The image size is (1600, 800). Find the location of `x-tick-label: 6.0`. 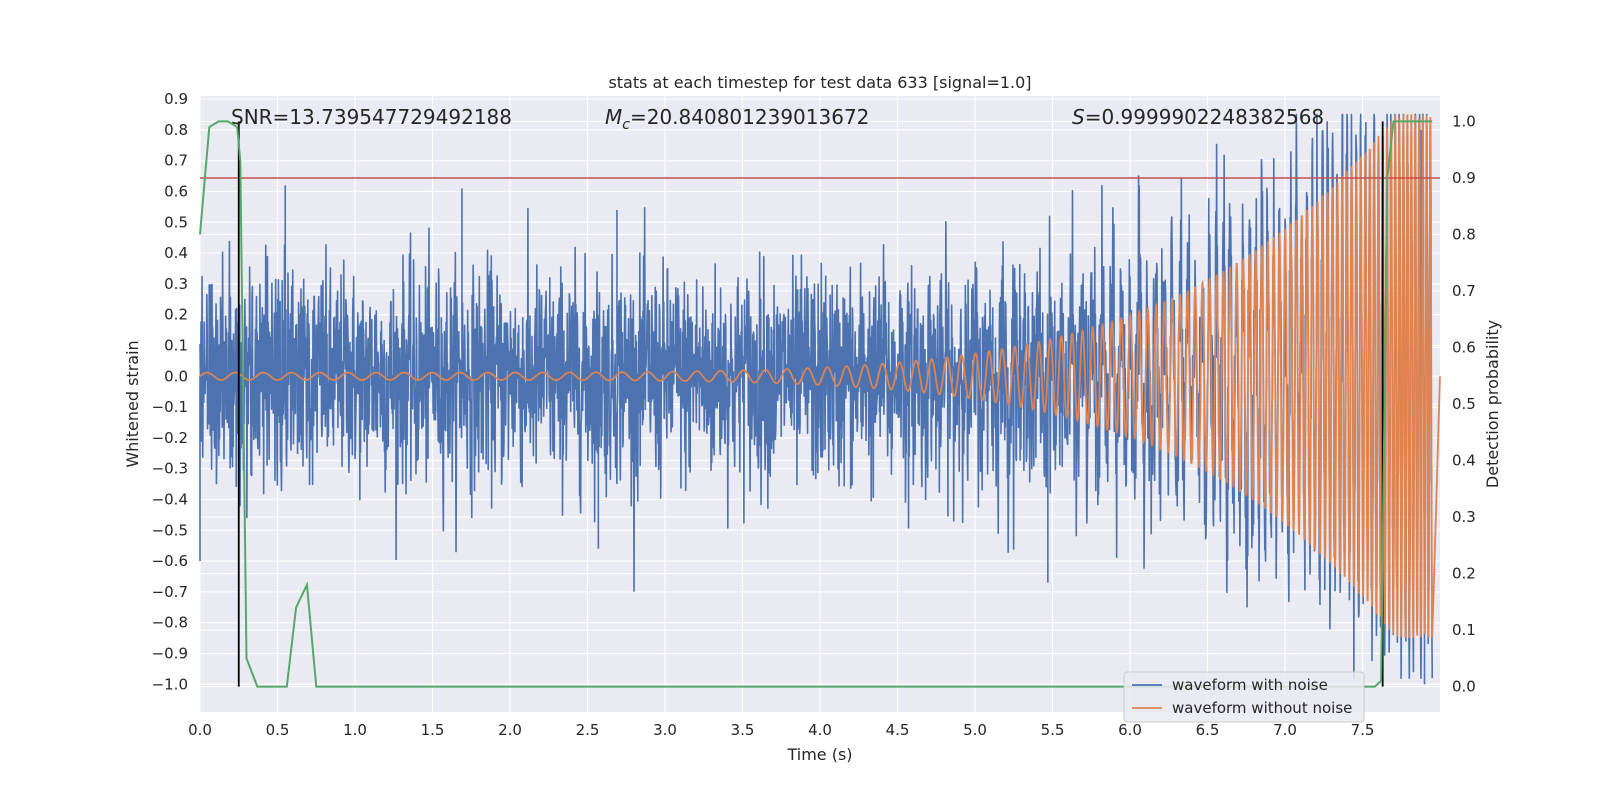

x-tick-label: 6.0 is located at coordinates (1130, 730).